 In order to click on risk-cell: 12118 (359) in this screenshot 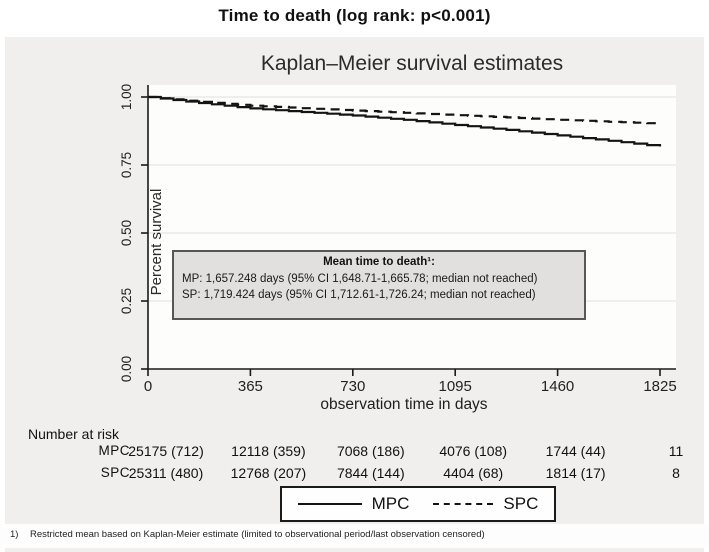, I will do `click(268, 451)`.